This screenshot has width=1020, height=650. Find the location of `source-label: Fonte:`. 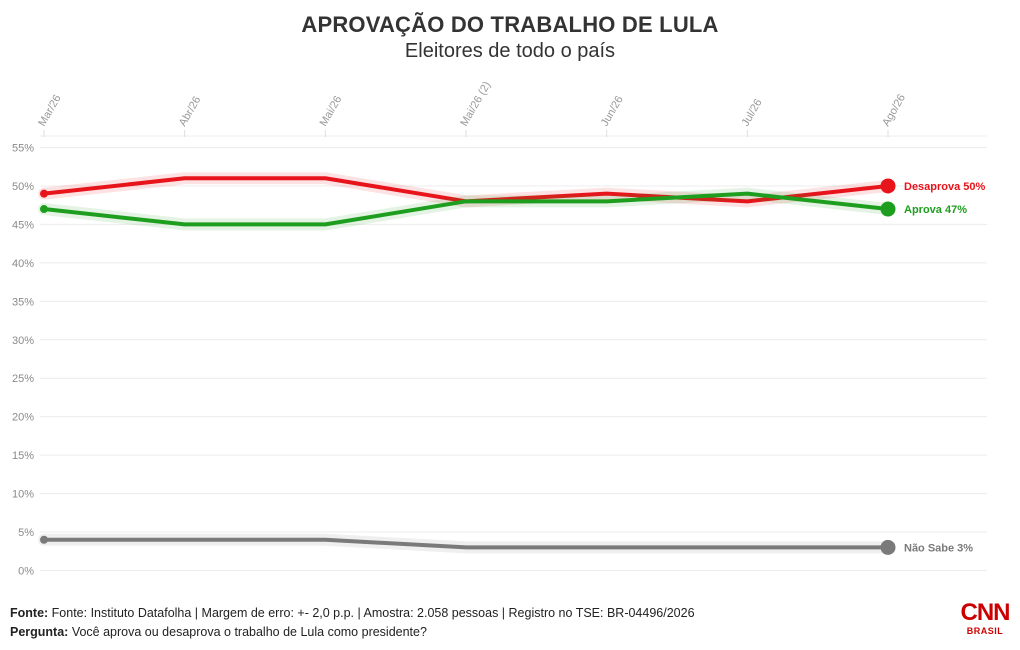

source-label: Fonte: is located at coordinates (29, 613).